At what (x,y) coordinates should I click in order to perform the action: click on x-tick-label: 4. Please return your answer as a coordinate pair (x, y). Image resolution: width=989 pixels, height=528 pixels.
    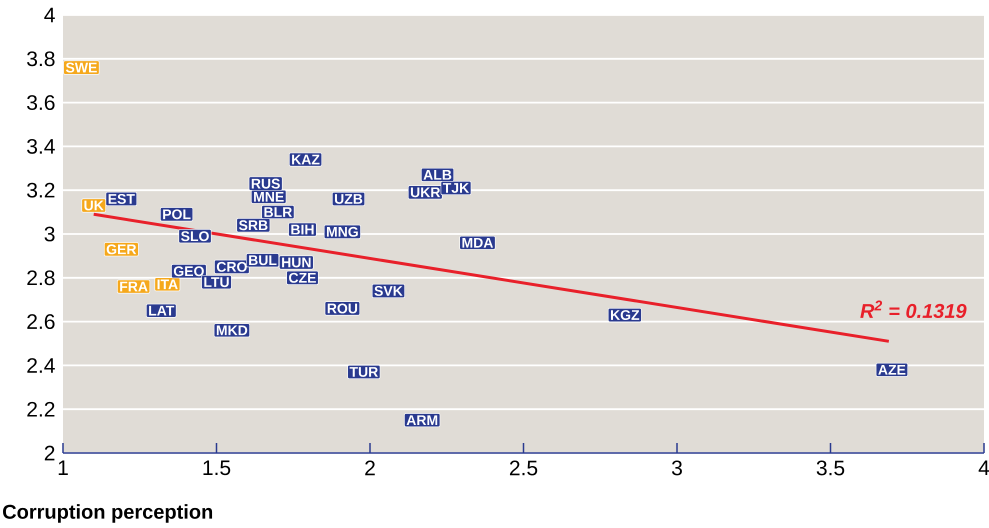
    Looking at the image, I should click on (983, 467).